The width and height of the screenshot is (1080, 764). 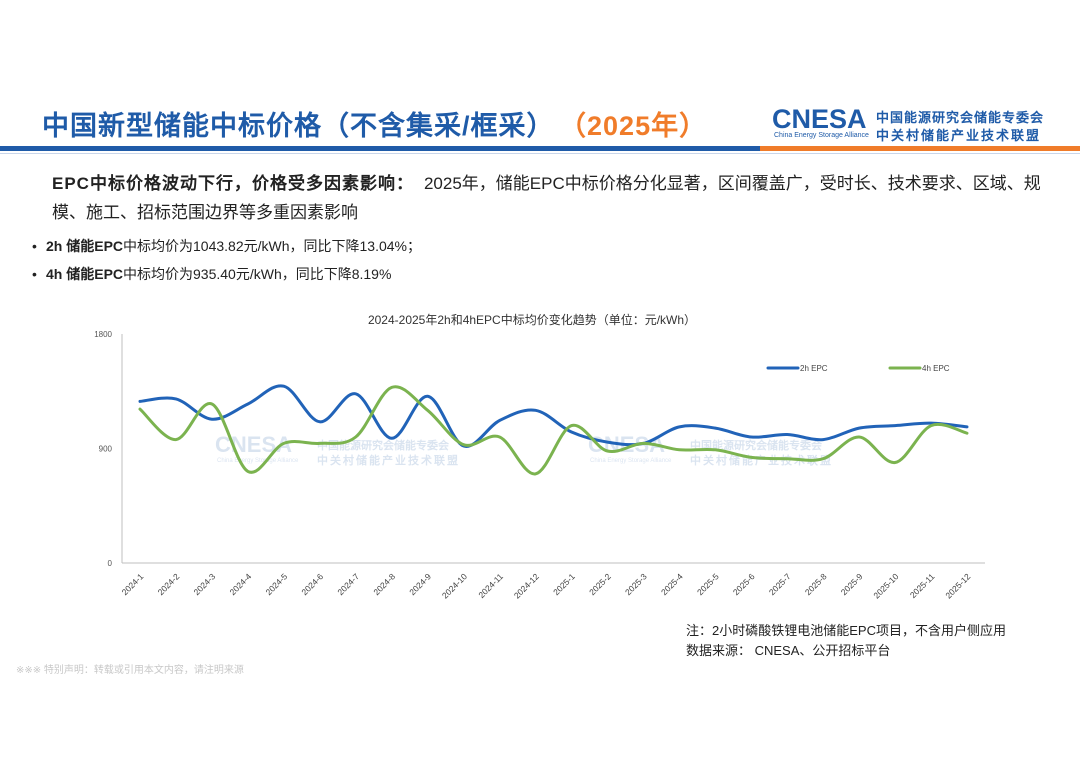 I want to click on x-tick-label: 2025-6, so click(x=744, y=584).